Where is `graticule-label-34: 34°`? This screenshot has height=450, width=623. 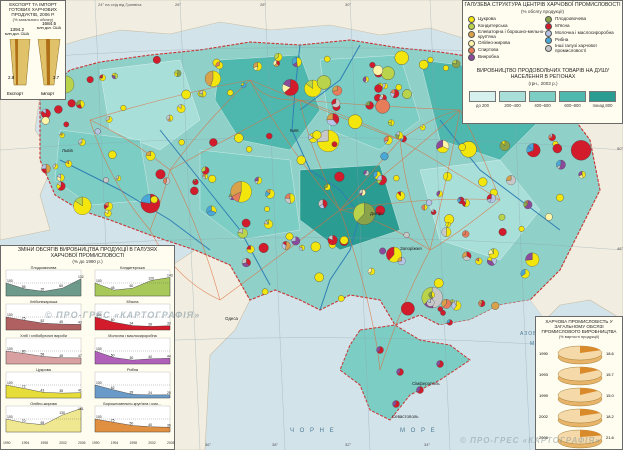 graticule-label-34: 34° is located at coordinates (427, 444).